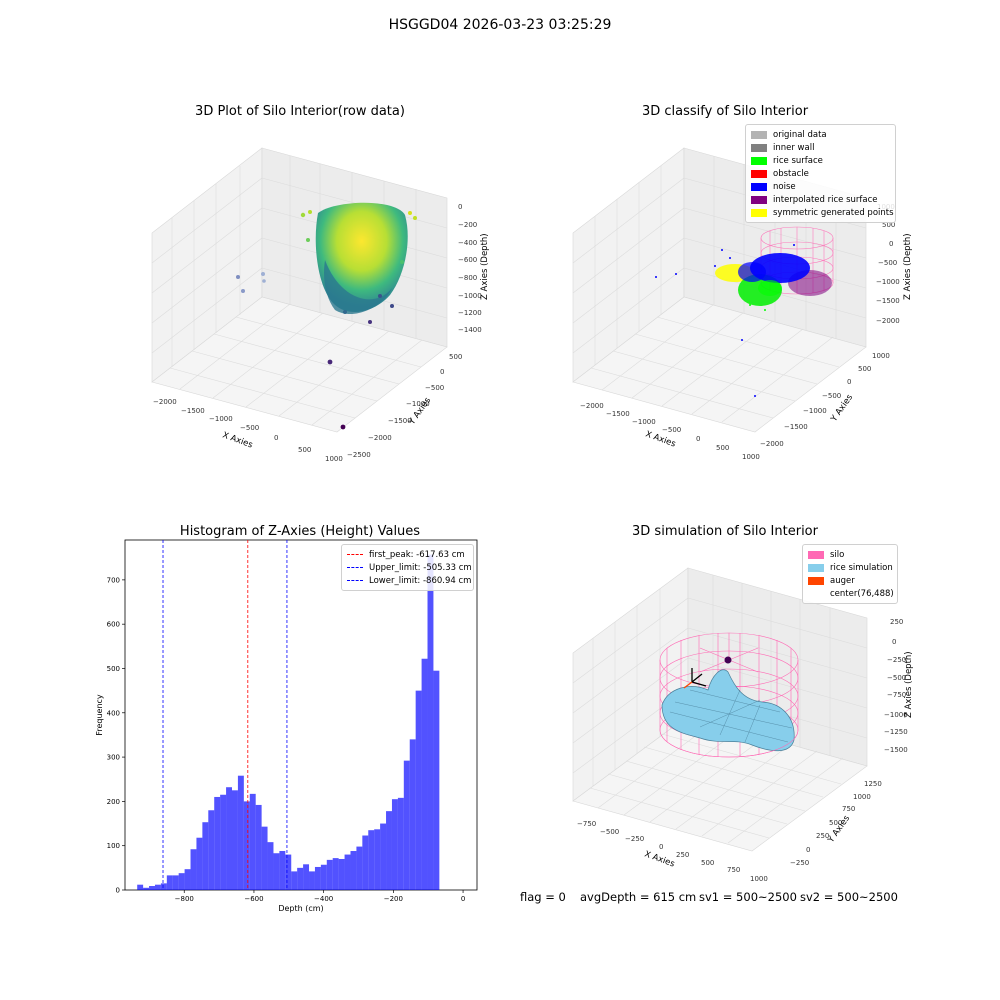 This screenshot has height=1000, width=1000. Describe the element at coordinates (359, 455) in the screenshot. I see `raw-ytick: −2500` at that location.